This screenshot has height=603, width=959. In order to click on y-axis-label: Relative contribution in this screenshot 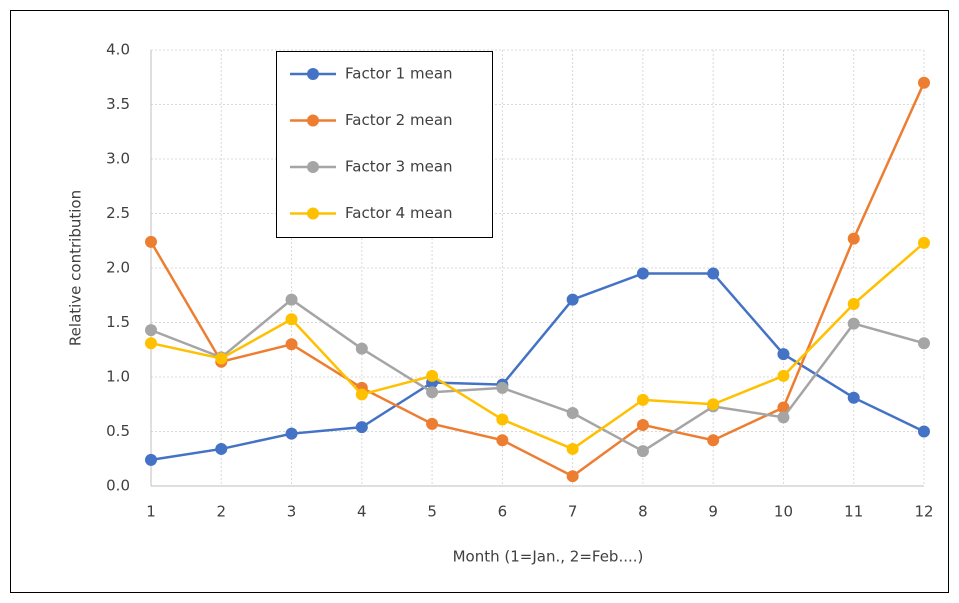, I will do `click(76, 268)`.